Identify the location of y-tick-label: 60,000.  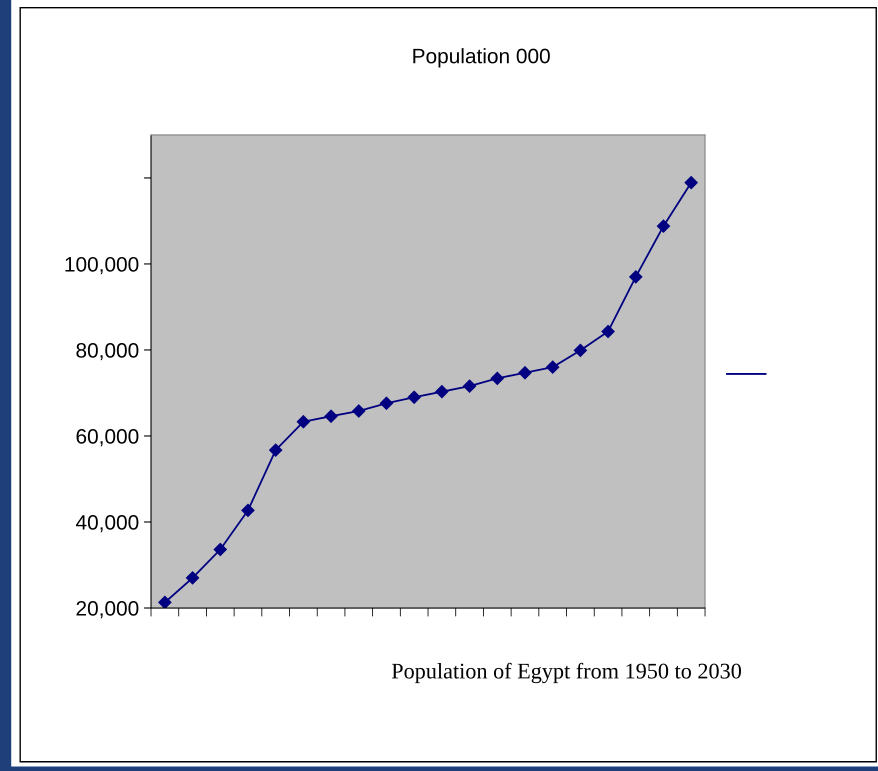
(107, 437).